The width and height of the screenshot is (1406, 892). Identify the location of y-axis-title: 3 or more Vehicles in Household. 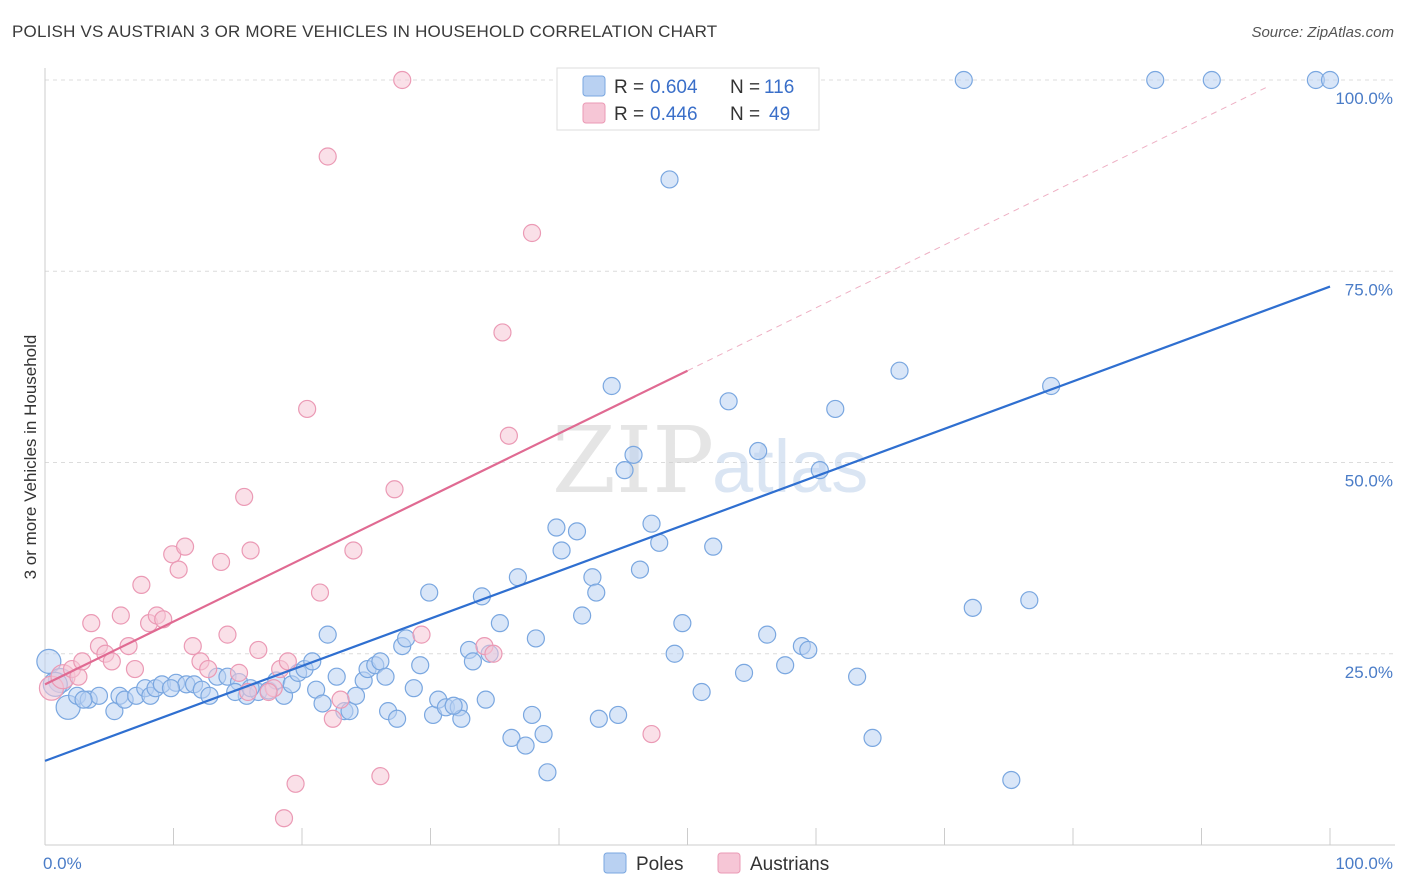
(30, 457).